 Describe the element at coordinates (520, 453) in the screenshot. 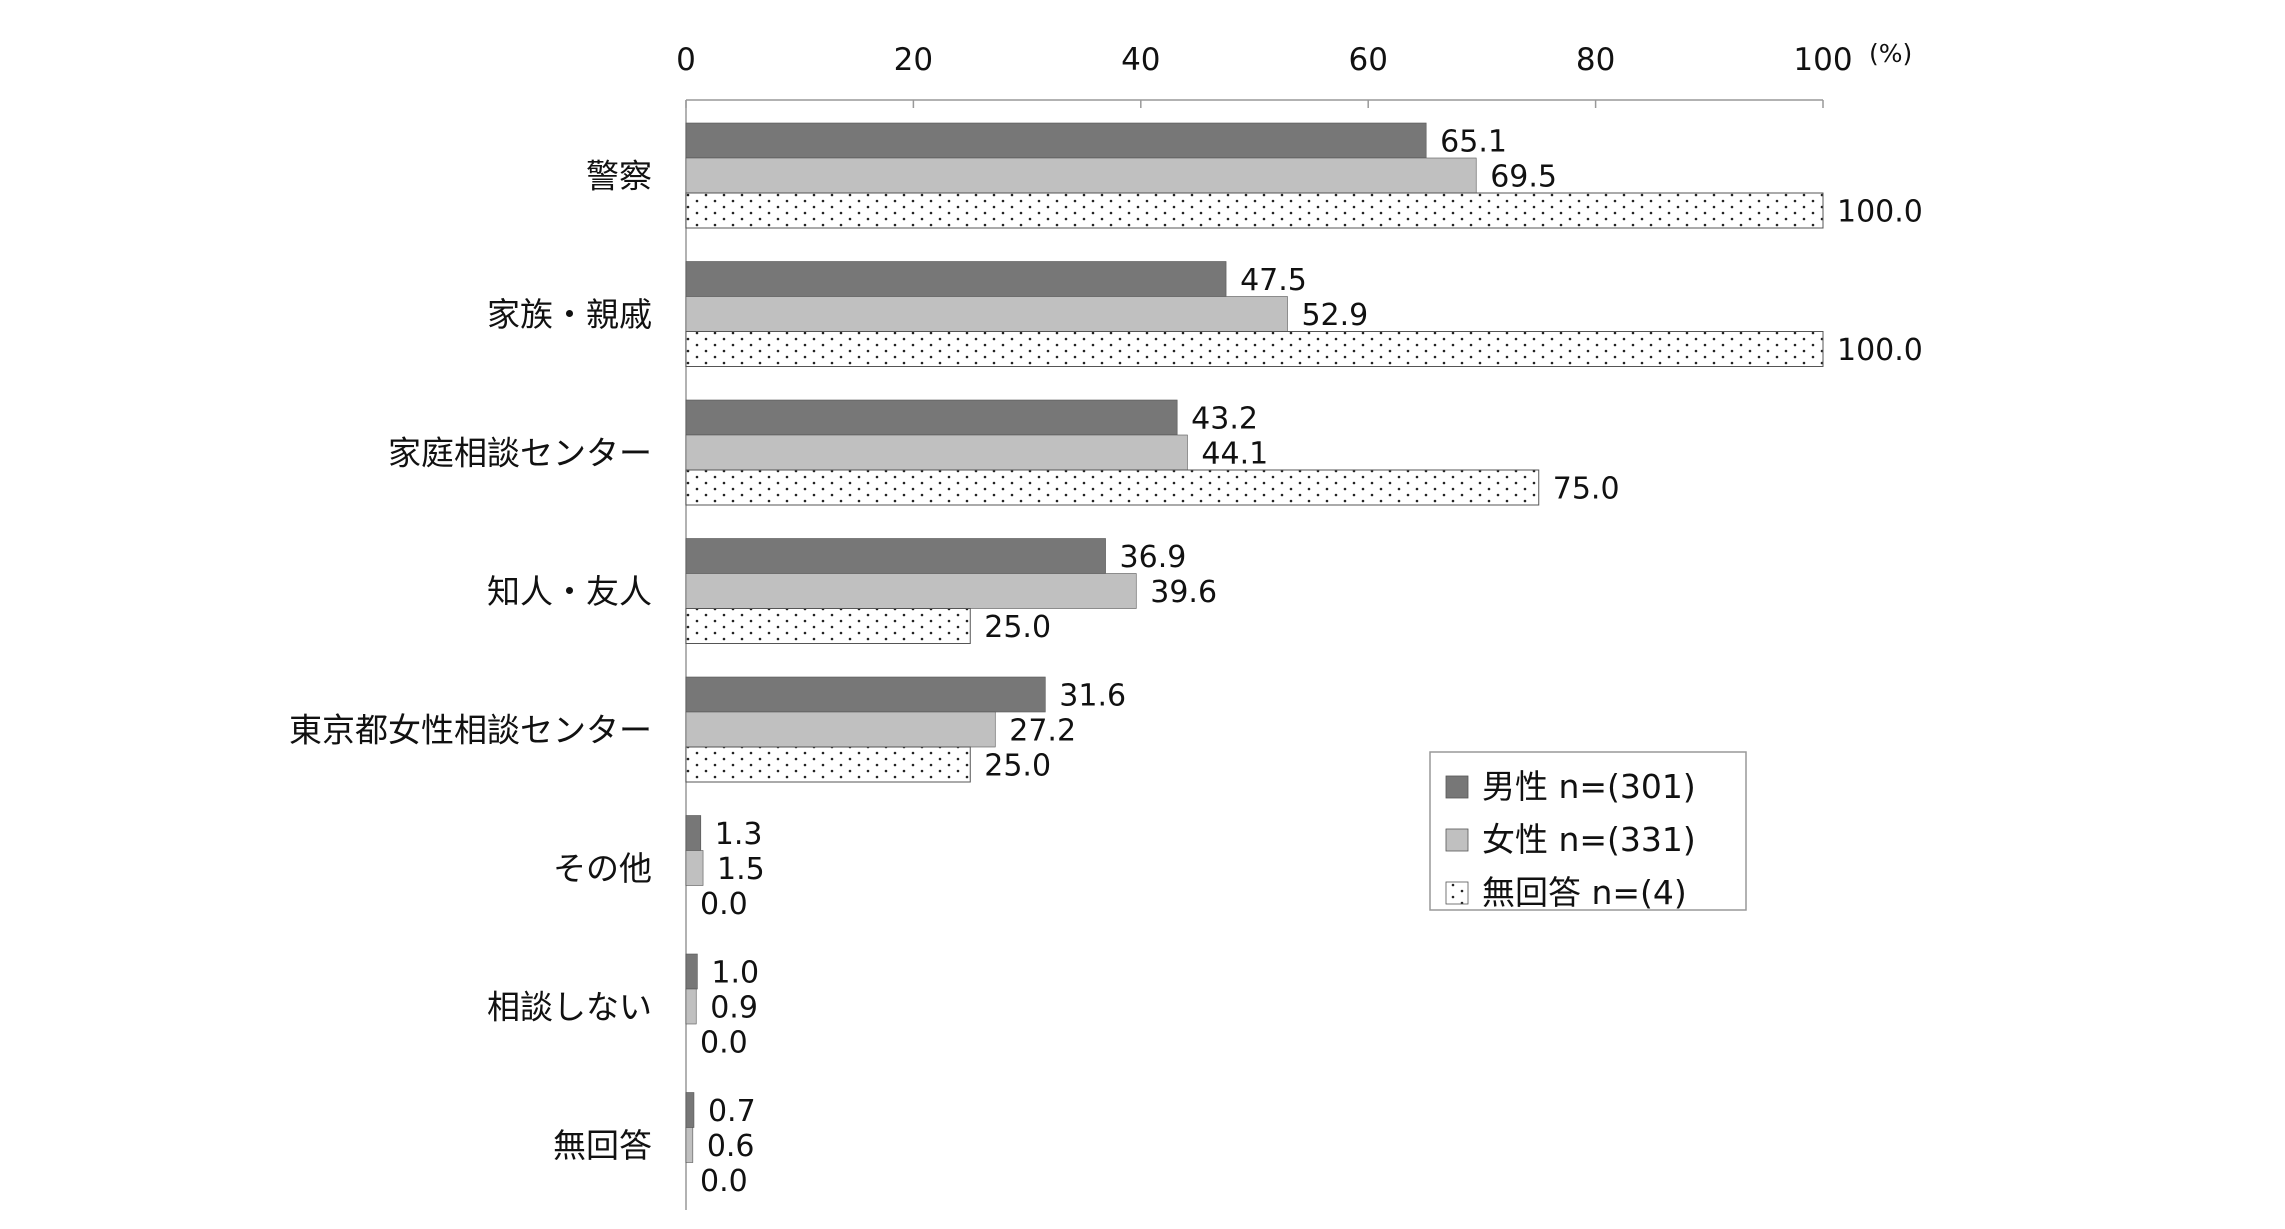

I see `category-label: 家庭相談センター` at that location.